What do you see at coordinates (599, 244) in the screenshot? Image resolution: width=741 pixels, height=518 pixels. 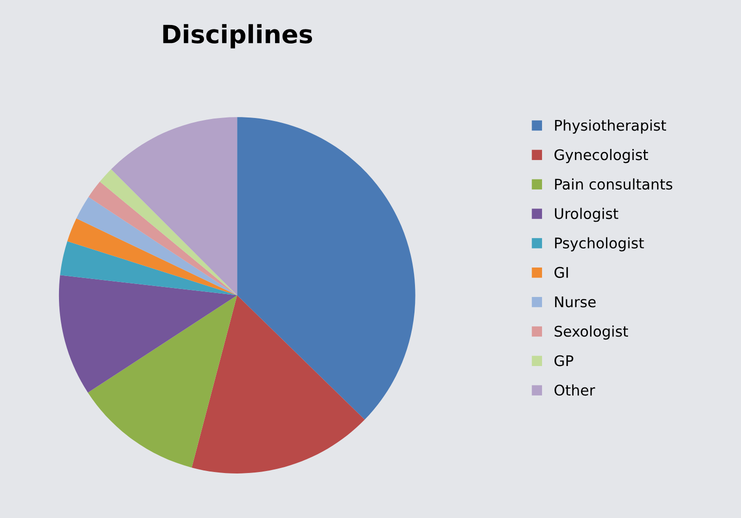 I see `legend-label: Psychologist` at bounding box center [599, 244].